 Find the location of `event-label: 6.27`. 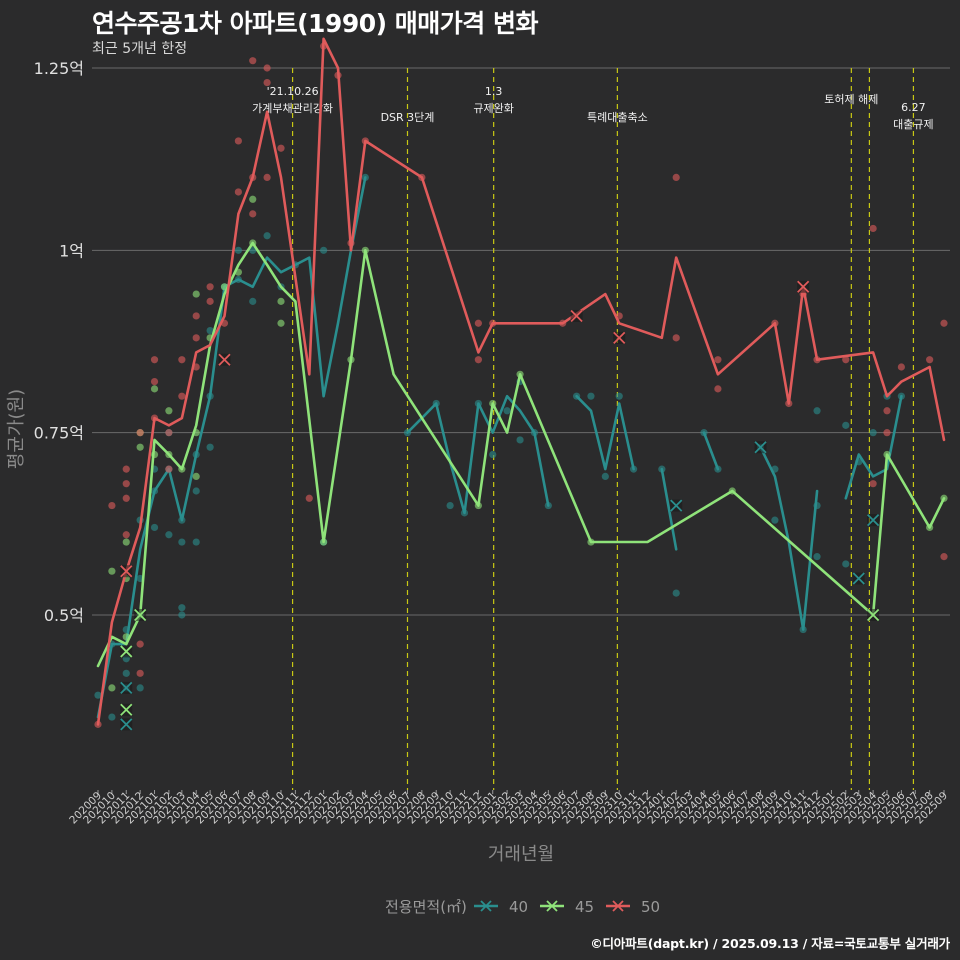

event-label: 6.27 is located at coordinates (913, 107).